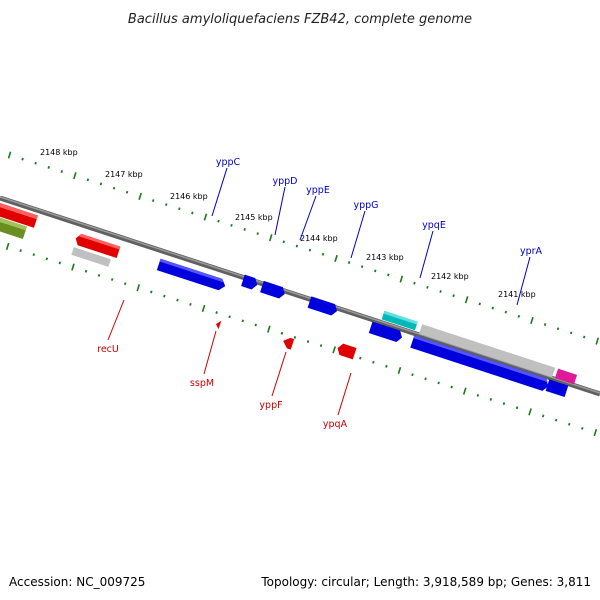  I want to click on tick-label-2144: 2144 kbp, so click(319, 238).